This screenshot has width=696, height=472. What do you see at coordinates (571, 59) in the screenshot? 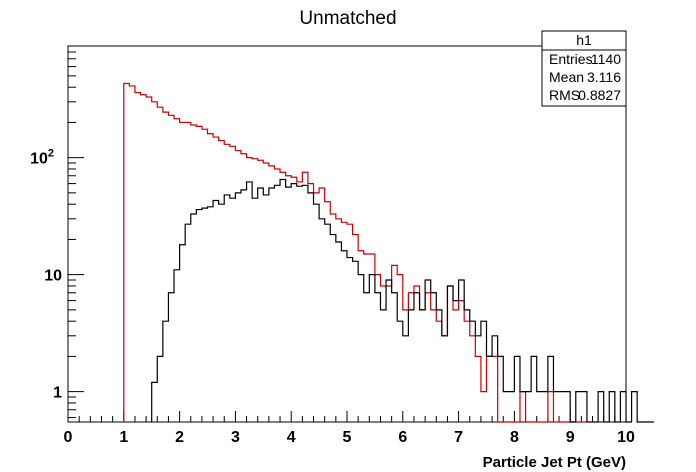
I see `stats-entries-label: Entries` at bounding box center [571, 59].